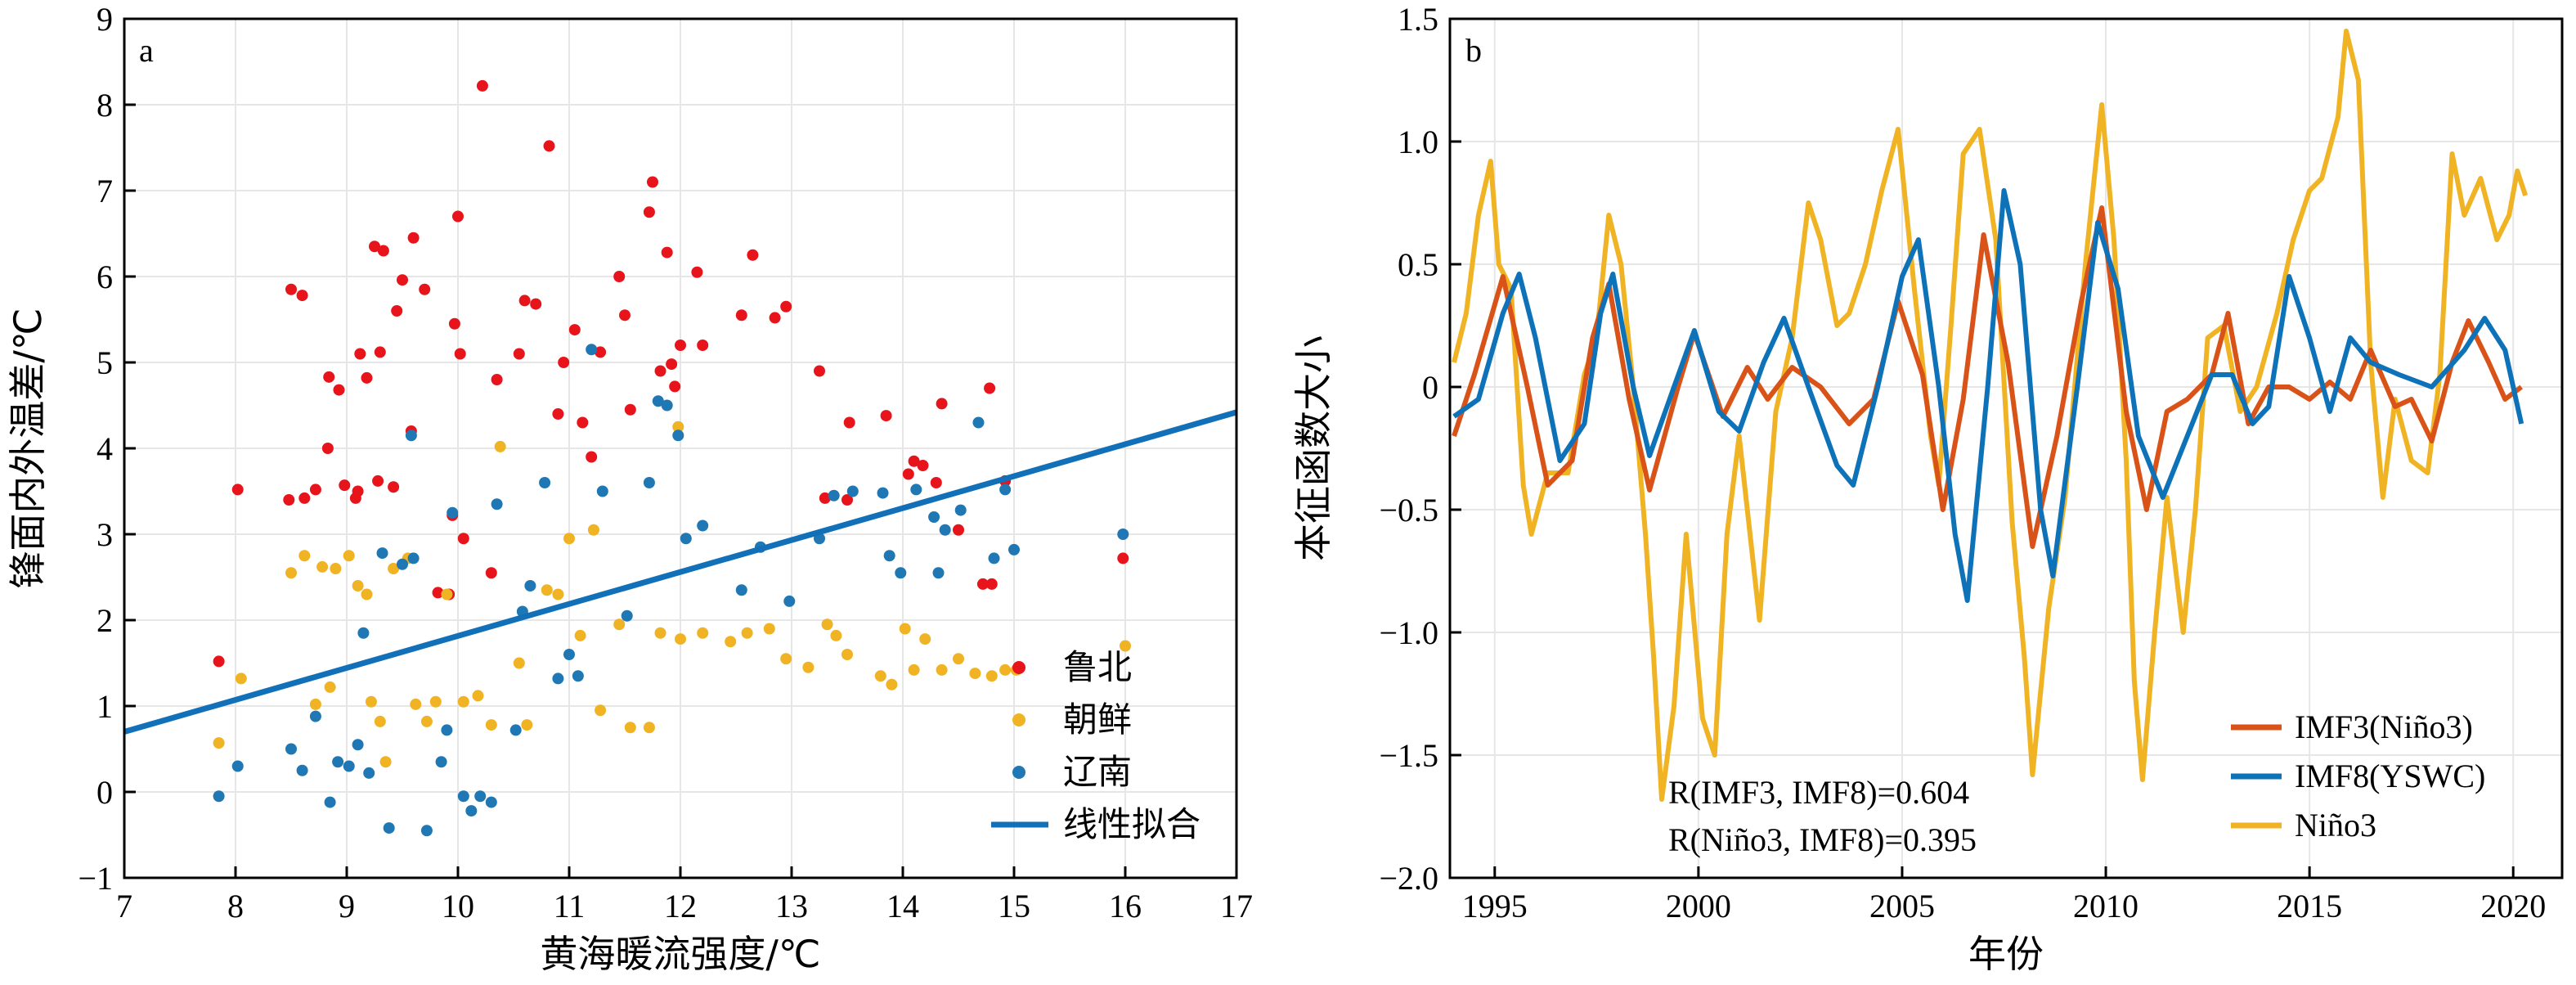 The width and height of the screenshot is (2576, 985). What do you see at coordinates (570, 906) in the screenshot?
I see `x-tick-label: 11` at bounding box center [570, 906].